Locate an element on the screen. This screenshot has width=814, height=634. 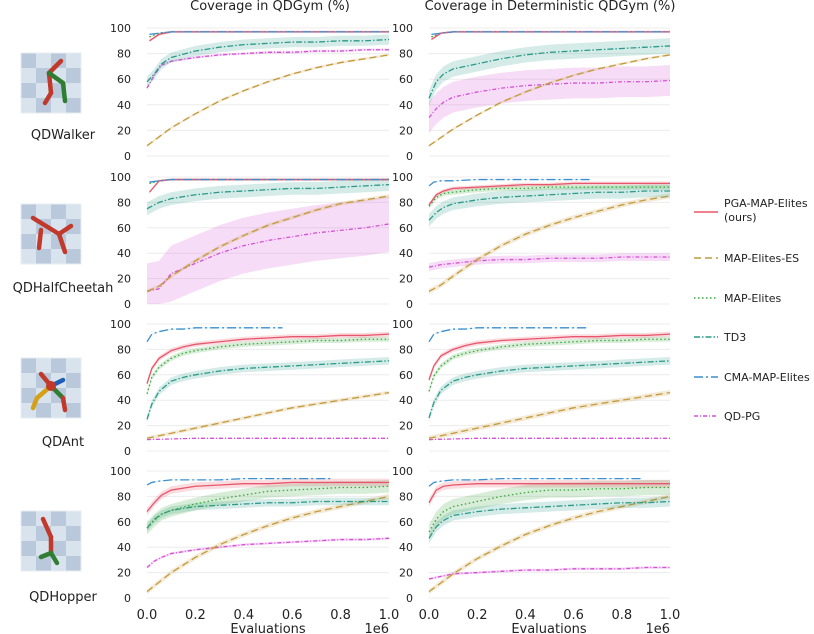
row-label-qdhopper: QDHopper is located at coordinates (63, 597).